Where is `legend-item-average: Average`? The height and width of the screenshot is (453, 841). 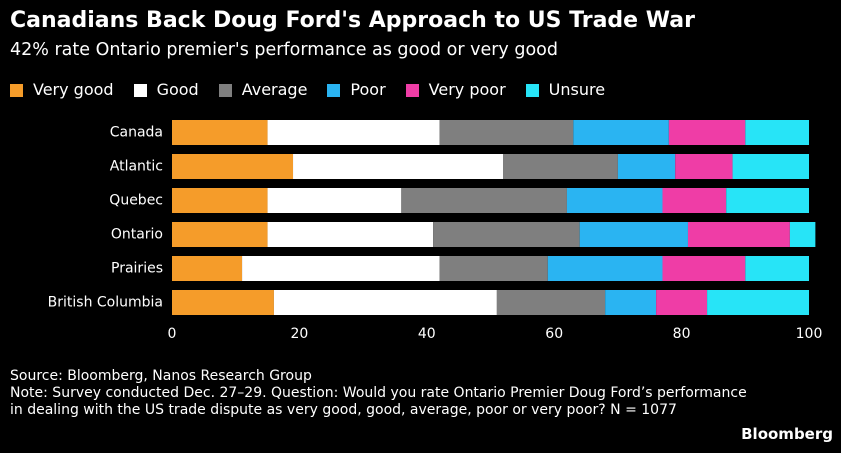
legend-item-average: Average is located at coordinates (263, 90).